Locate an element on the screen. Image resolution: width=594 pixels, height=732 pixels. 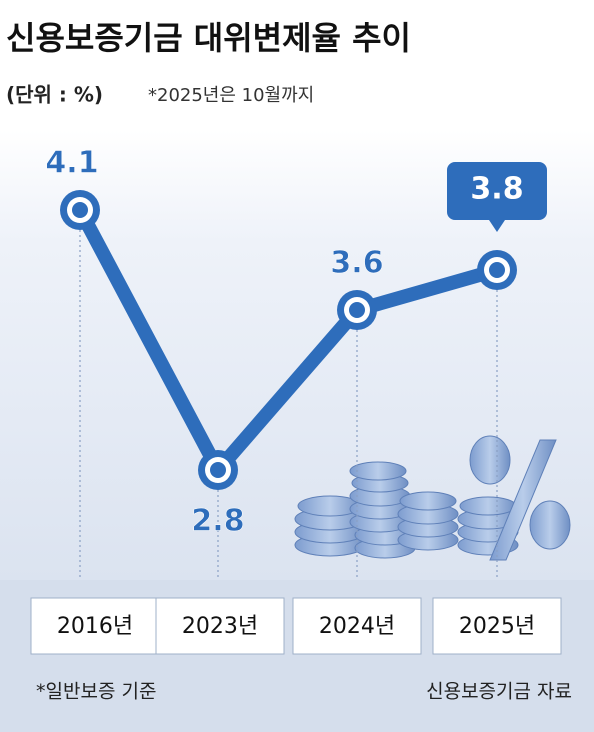
x-tick-label: 2016년 is located at coordinates (95, 626).